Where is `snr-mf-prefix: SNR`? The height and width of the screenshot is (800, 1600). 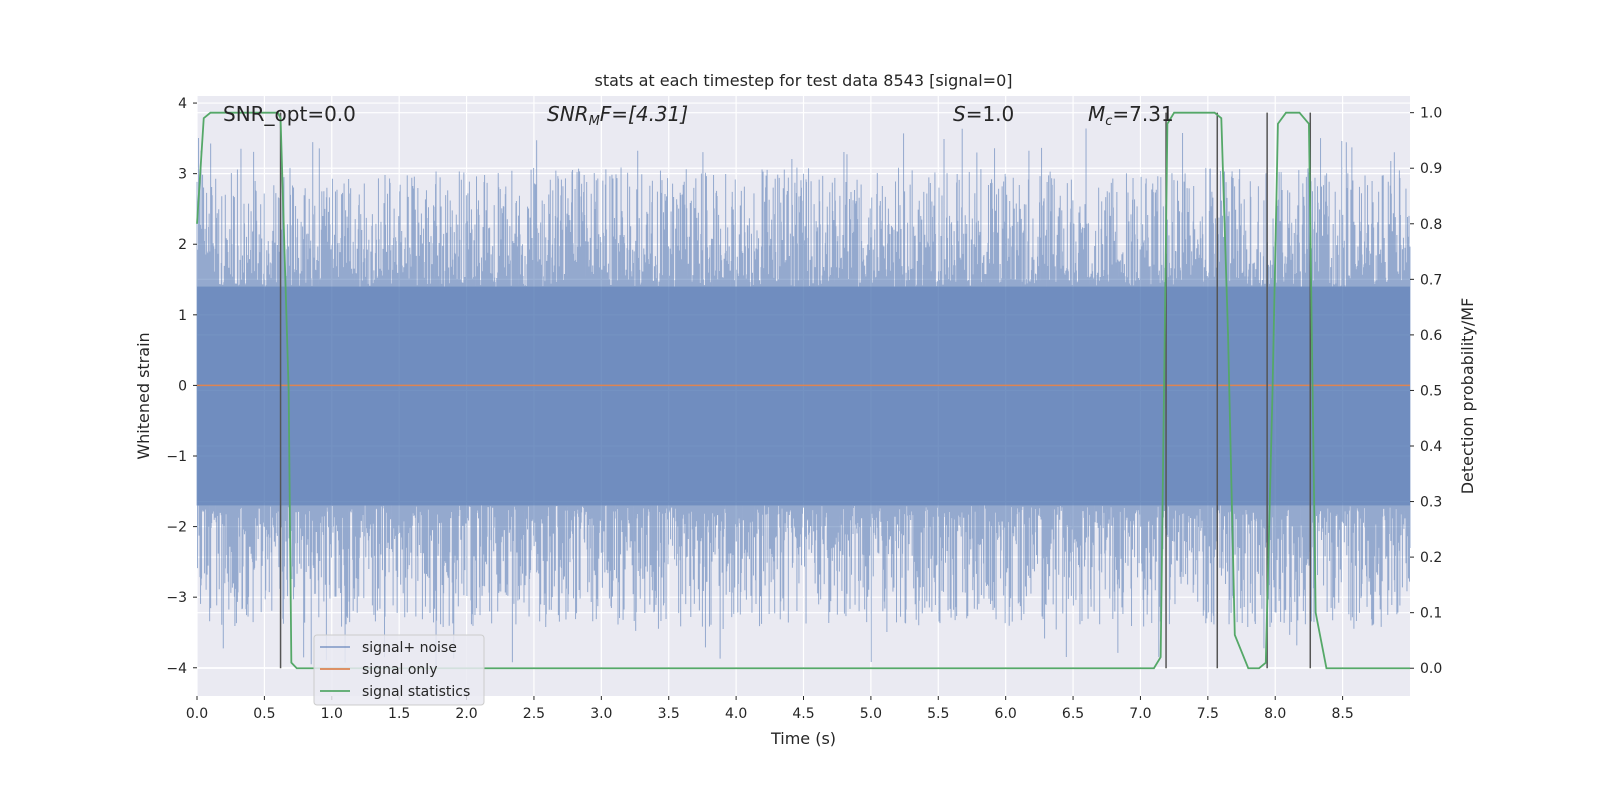 snr-mf-prefix: SNR is located at coordinates (568, 114).